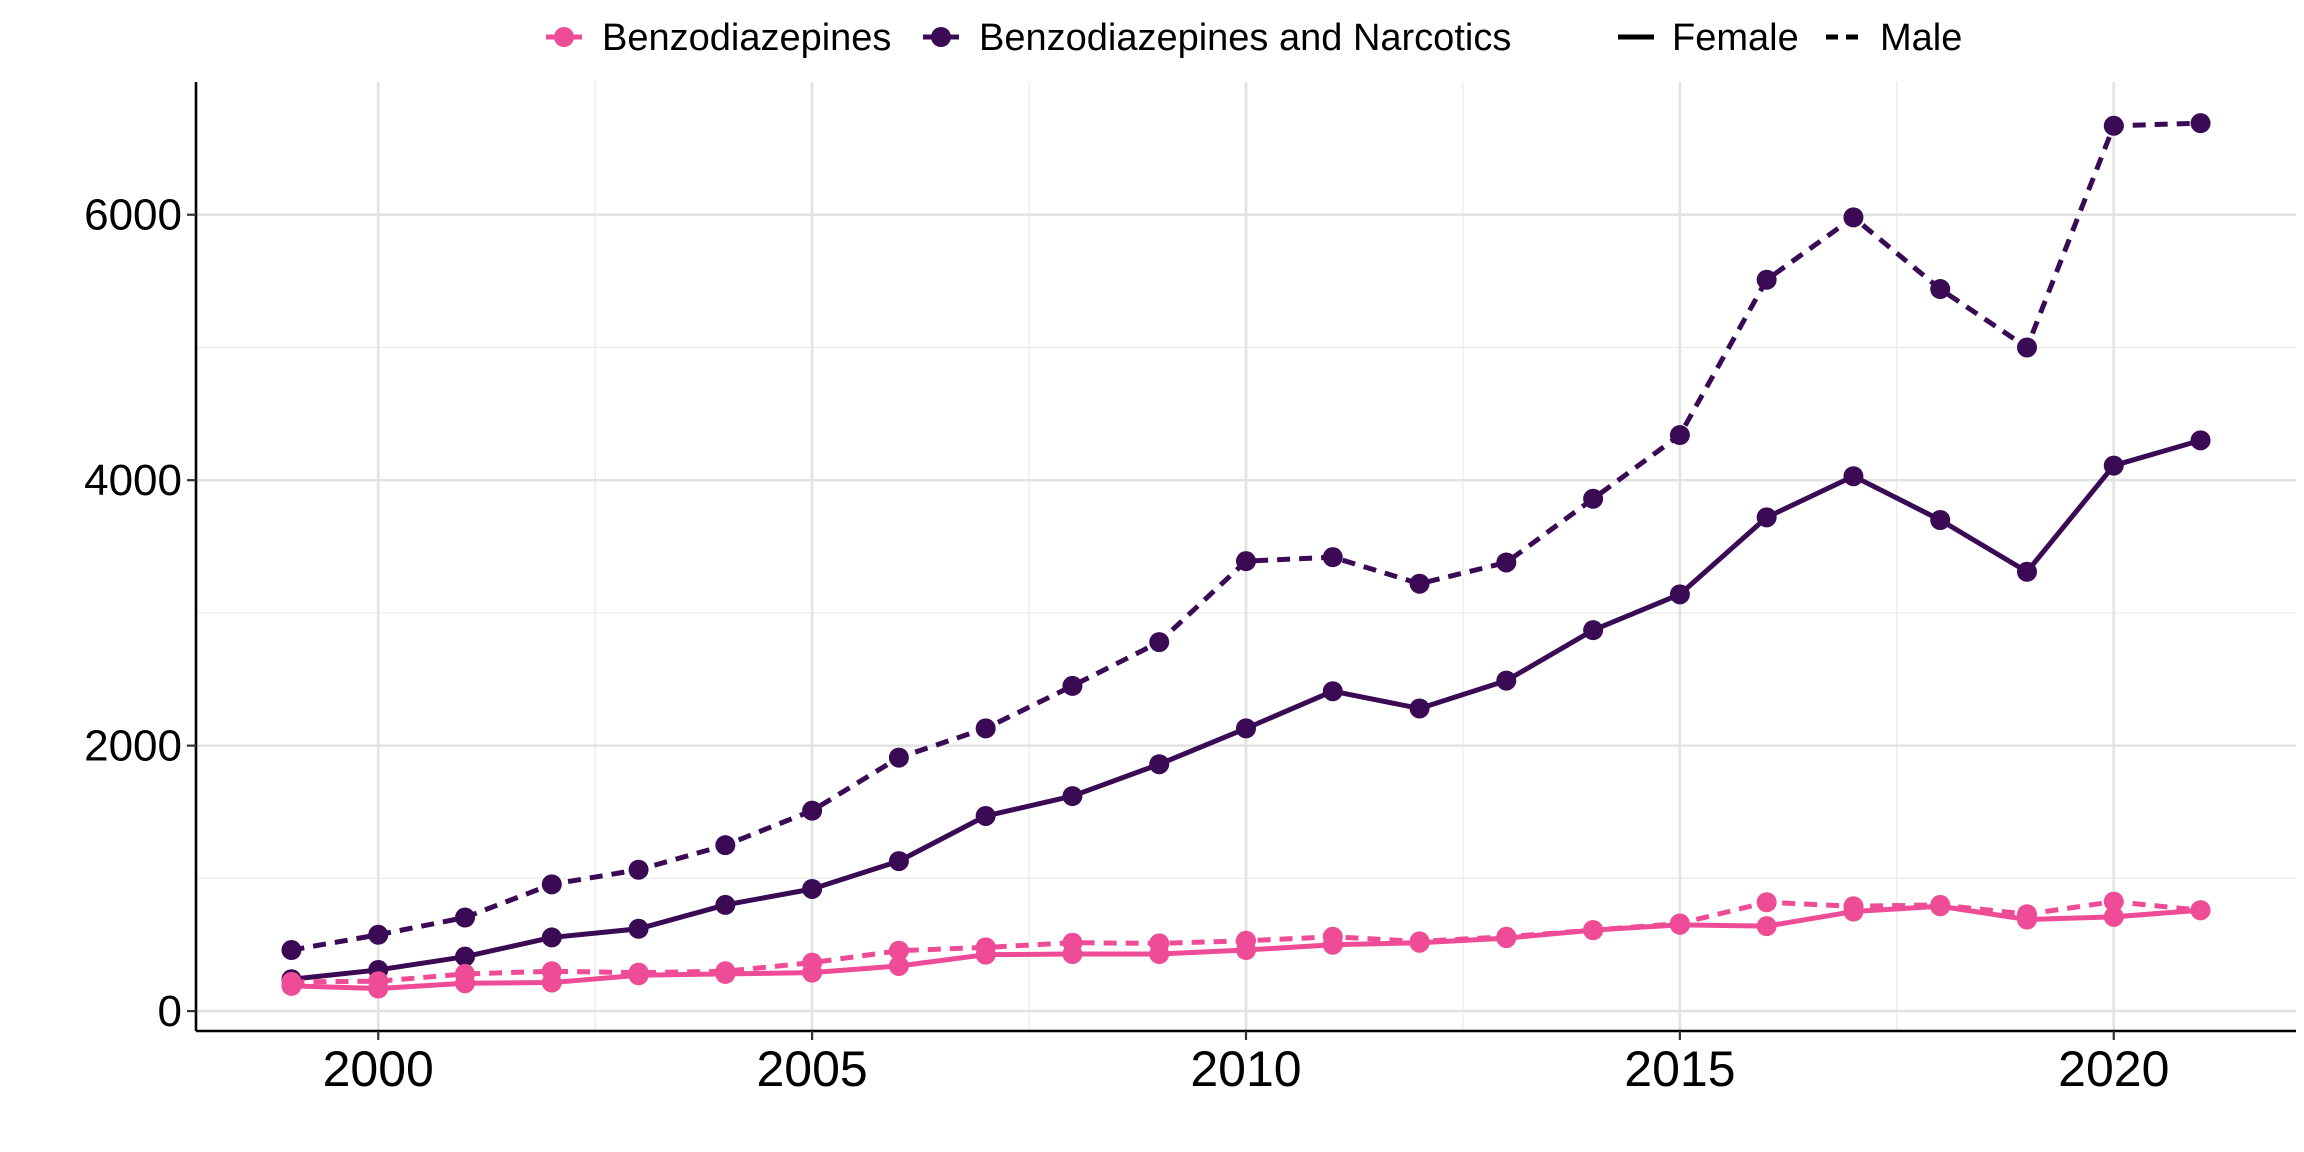 The height and width of the screenshot is (1152, 2304). What do you see at coordinates (1245, 38) in the screenshot?
I see `legend-label-benzodiazepines-and-narcotics: Benzodiazepines and Narcotics` at bounding box center [1245, 38].